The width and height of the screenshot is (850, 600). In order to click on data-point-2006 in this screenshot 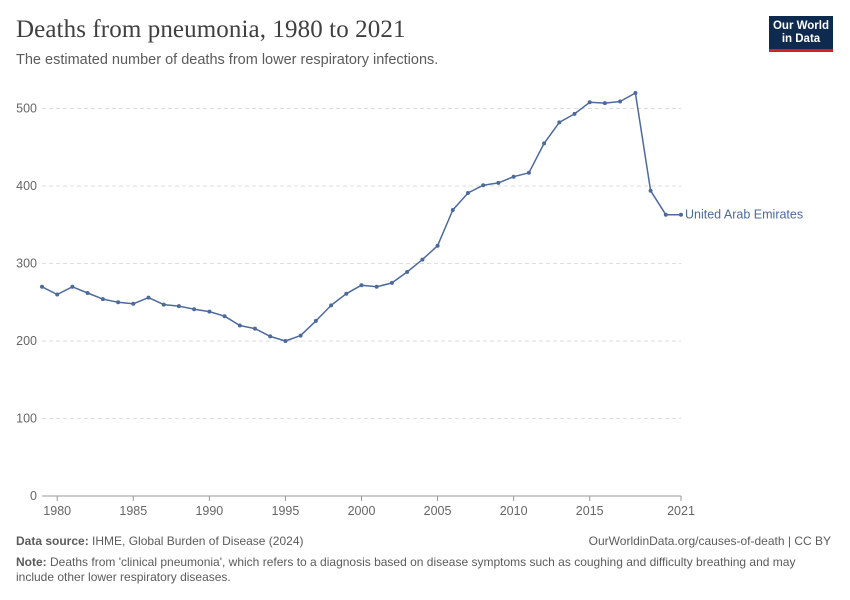, I will do `click(452, 210)`.